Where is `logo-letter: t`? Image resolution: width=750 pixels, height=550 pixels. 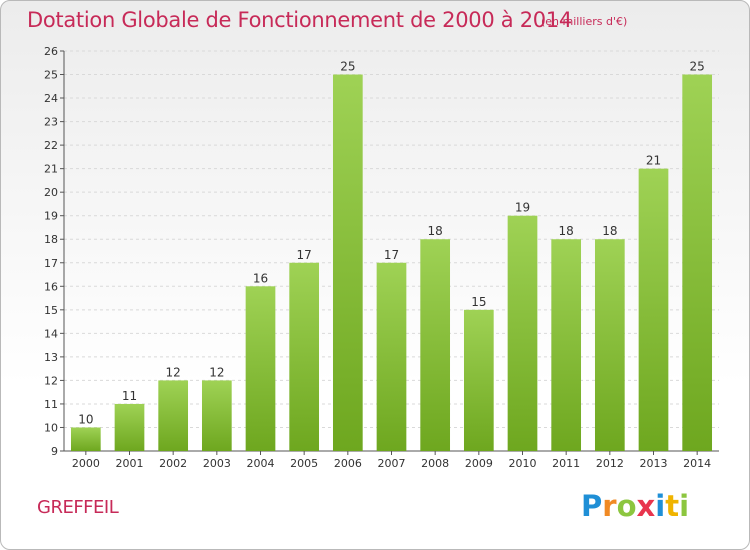 logo-letter: t is located at coordinates (672, 506).